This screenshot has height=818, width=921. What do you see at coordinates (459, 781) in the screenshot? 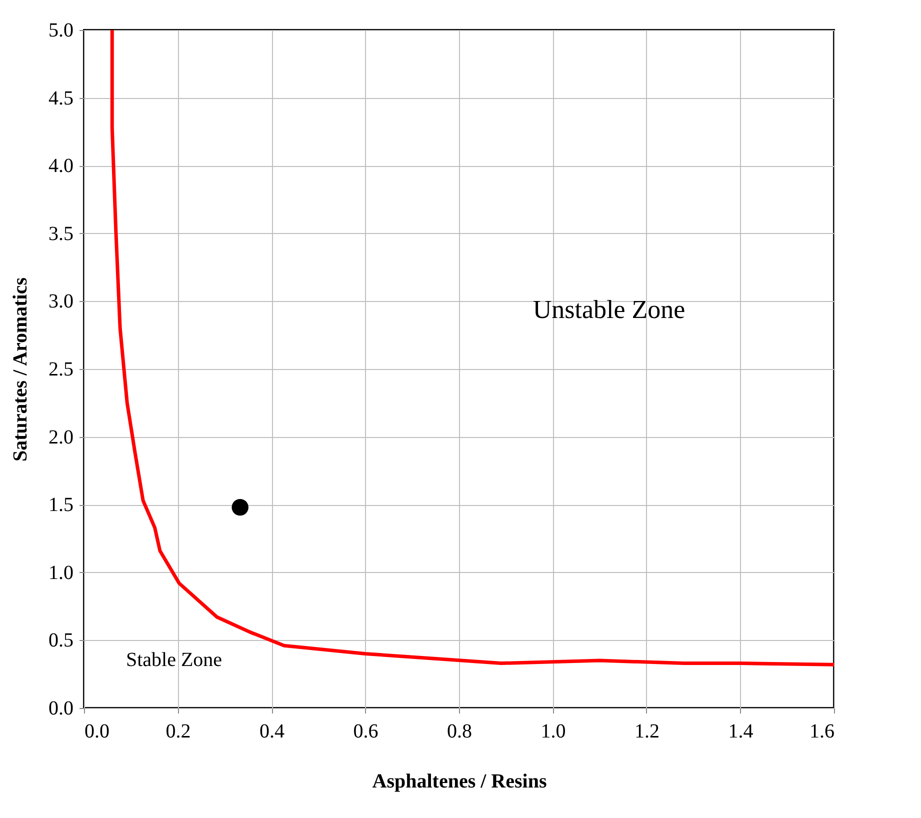
I see `x-axis-title: Asphaltenes / Resins` at bounding box center [459, 781].